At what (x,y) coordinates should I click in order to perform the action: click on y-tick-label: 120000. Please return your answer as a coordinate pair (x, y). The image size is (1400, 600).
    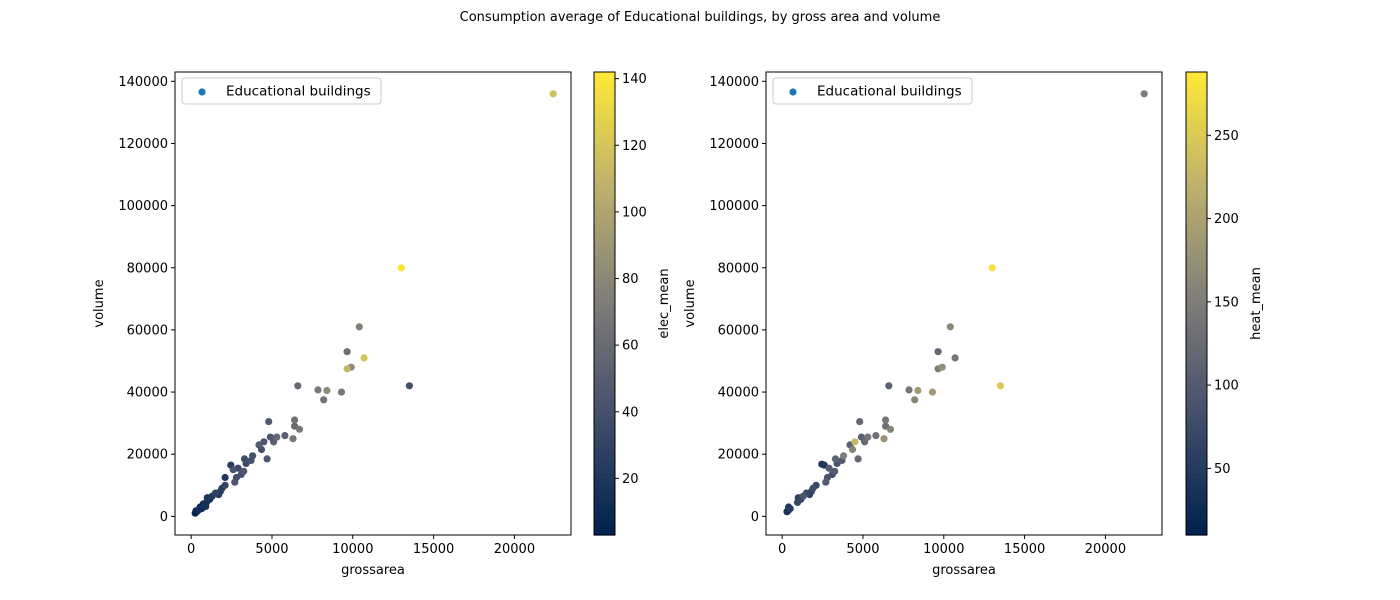
    Looking at the image, I should click on (143, 144).